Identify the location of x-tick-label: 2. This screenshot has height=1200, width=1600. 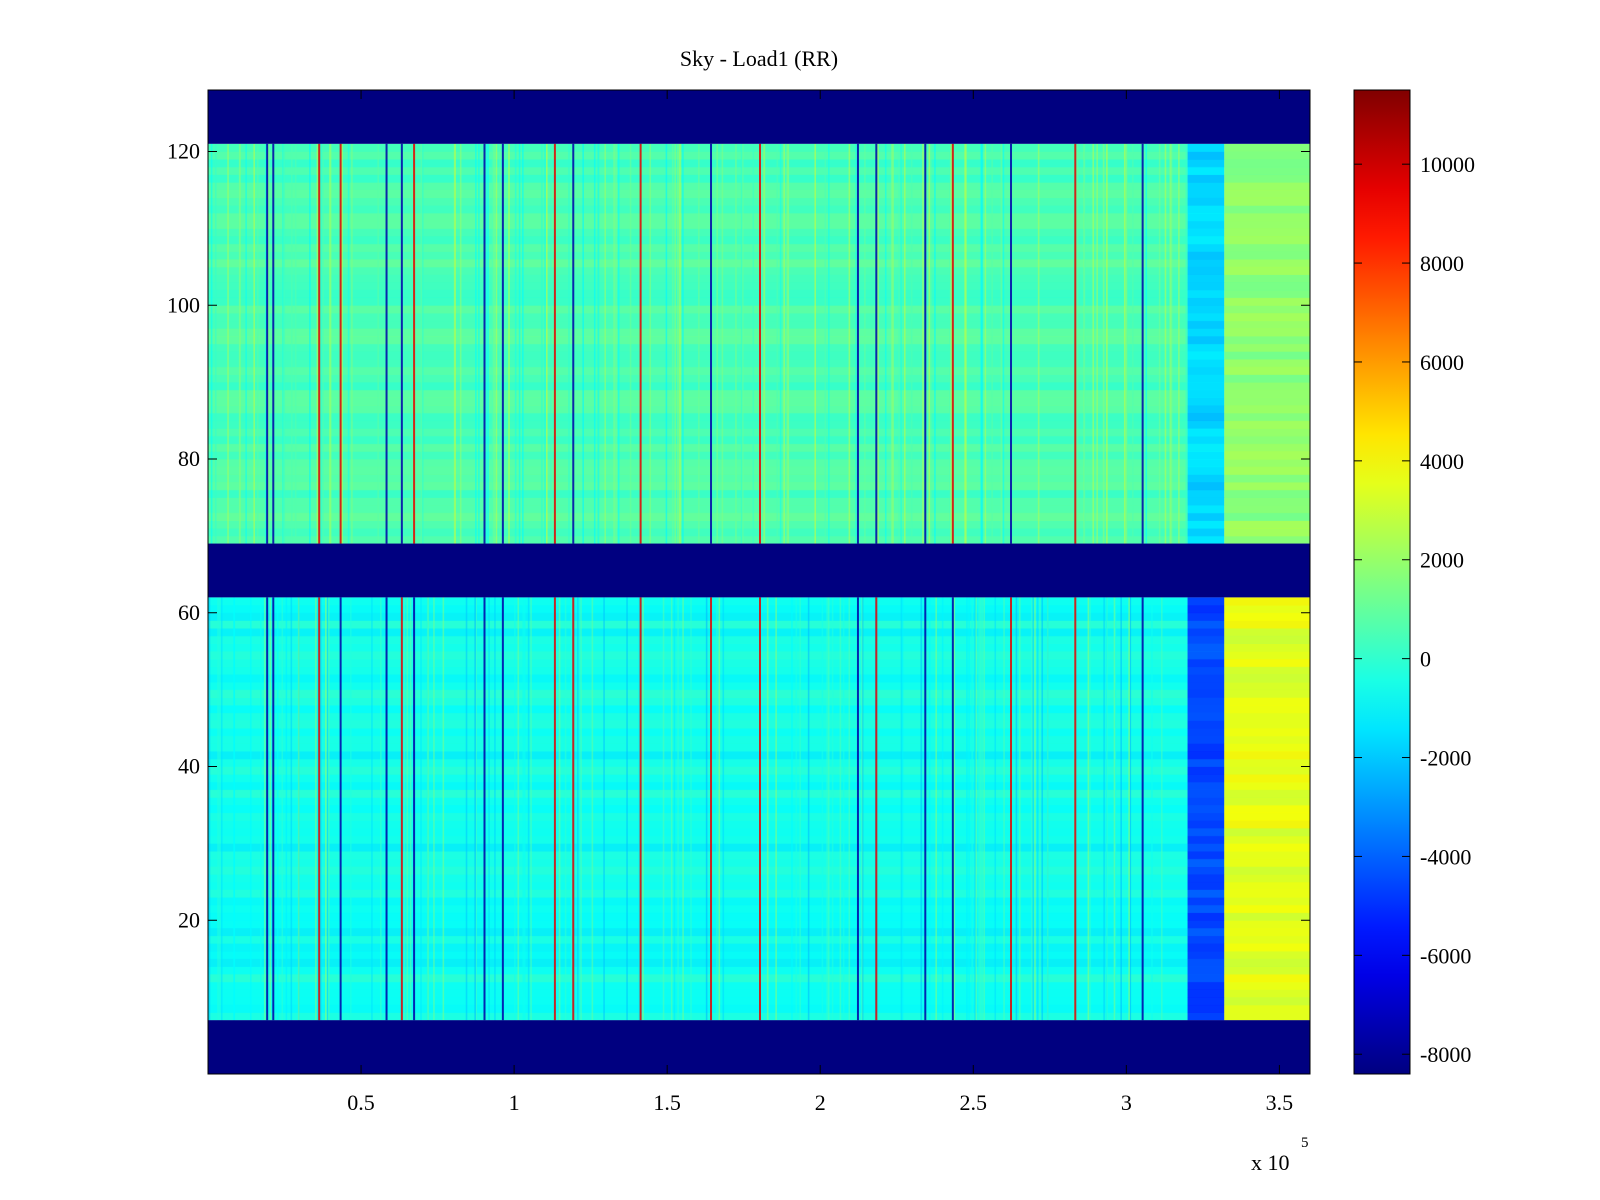
(820, 1102).